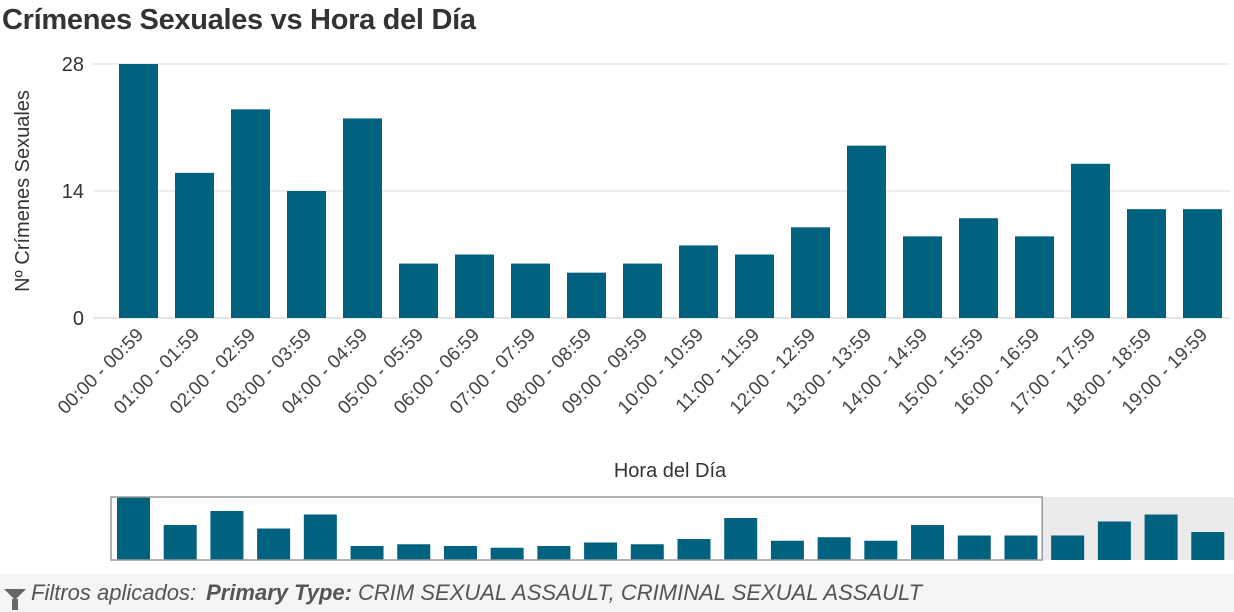 This screenshot has height=612, width=1234. I want to click on x-axis-label: Hora del Día, so click(670, 471).